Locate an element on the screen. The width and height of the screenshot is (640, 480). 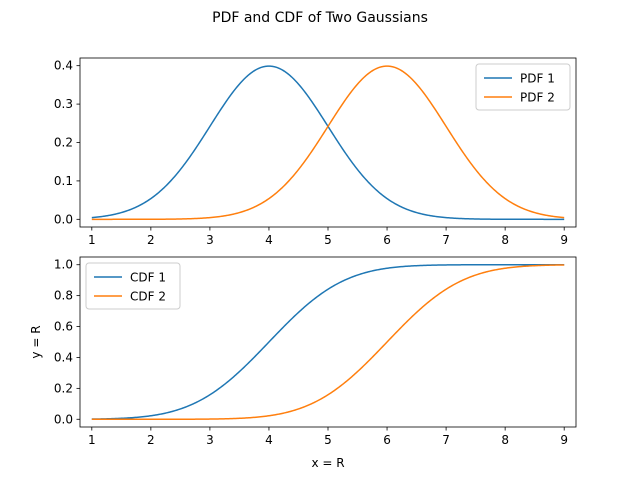
y-tick-label: 0.3 is located at coordinates (63, 104).